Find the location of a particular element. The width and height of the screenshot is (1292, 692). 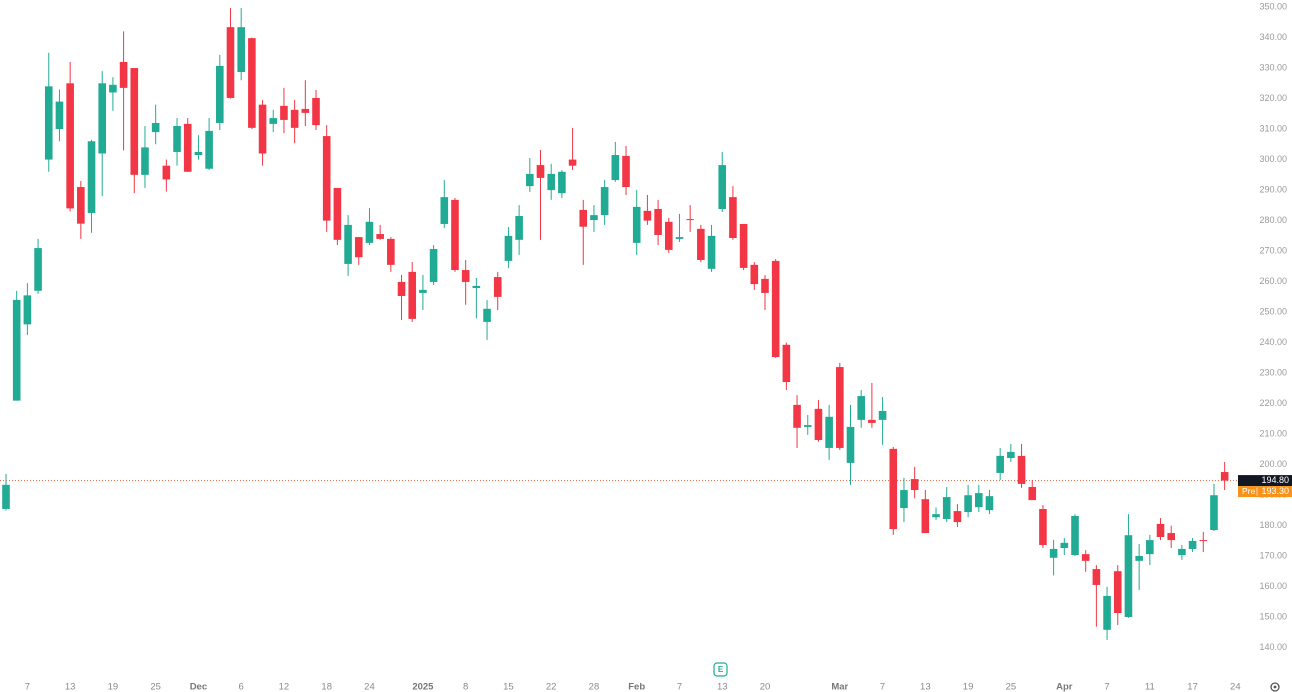

settings-icon is located at coordinates (1275, 687).